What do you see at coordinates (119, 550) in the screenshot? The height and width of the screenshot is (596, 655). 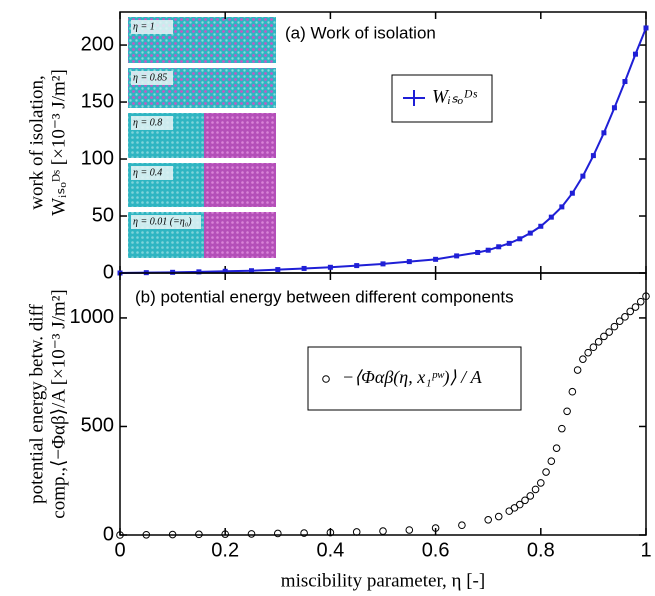 I see `x-tick-label: 0` at bounding box center [119, 550].